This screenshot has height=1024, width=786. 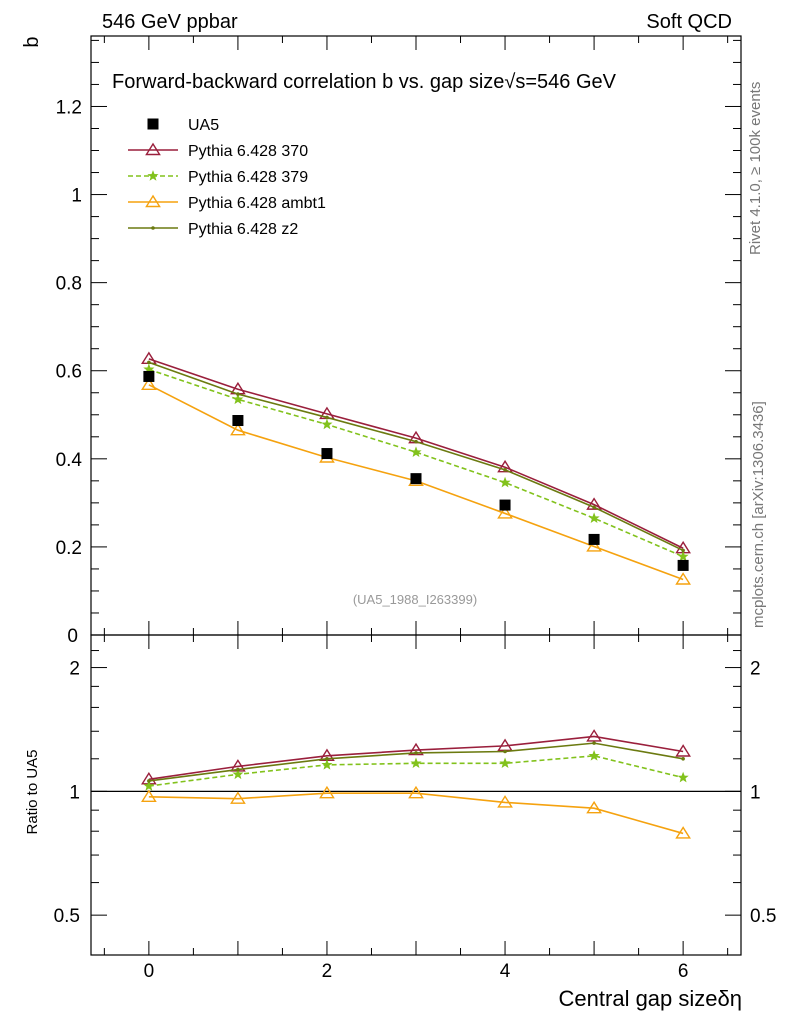 I want to click on ratio-series-group, so click(x=416, y=784).